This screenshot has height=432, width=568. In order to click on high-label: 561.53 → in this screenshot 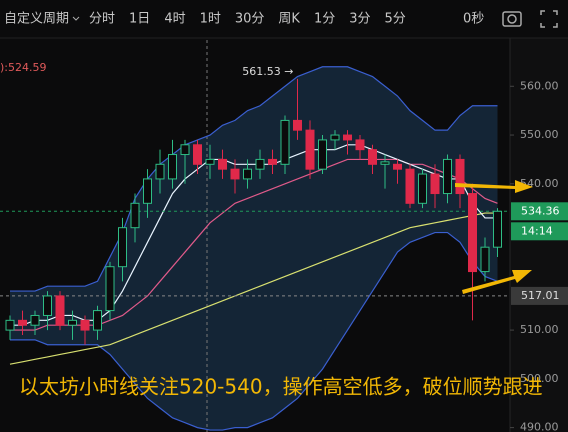, I will do `click(267, 71)`.